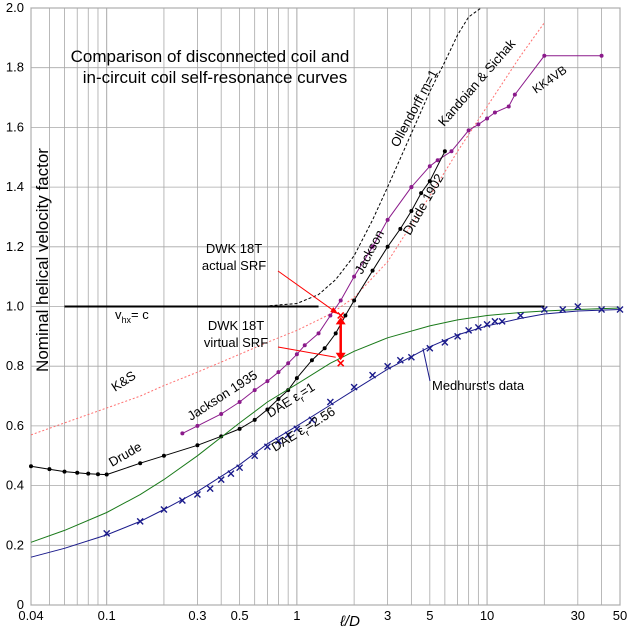  Describe the element at coordinates (340, 320) in the screenshot. I see `srf-arrow-head` at that location.